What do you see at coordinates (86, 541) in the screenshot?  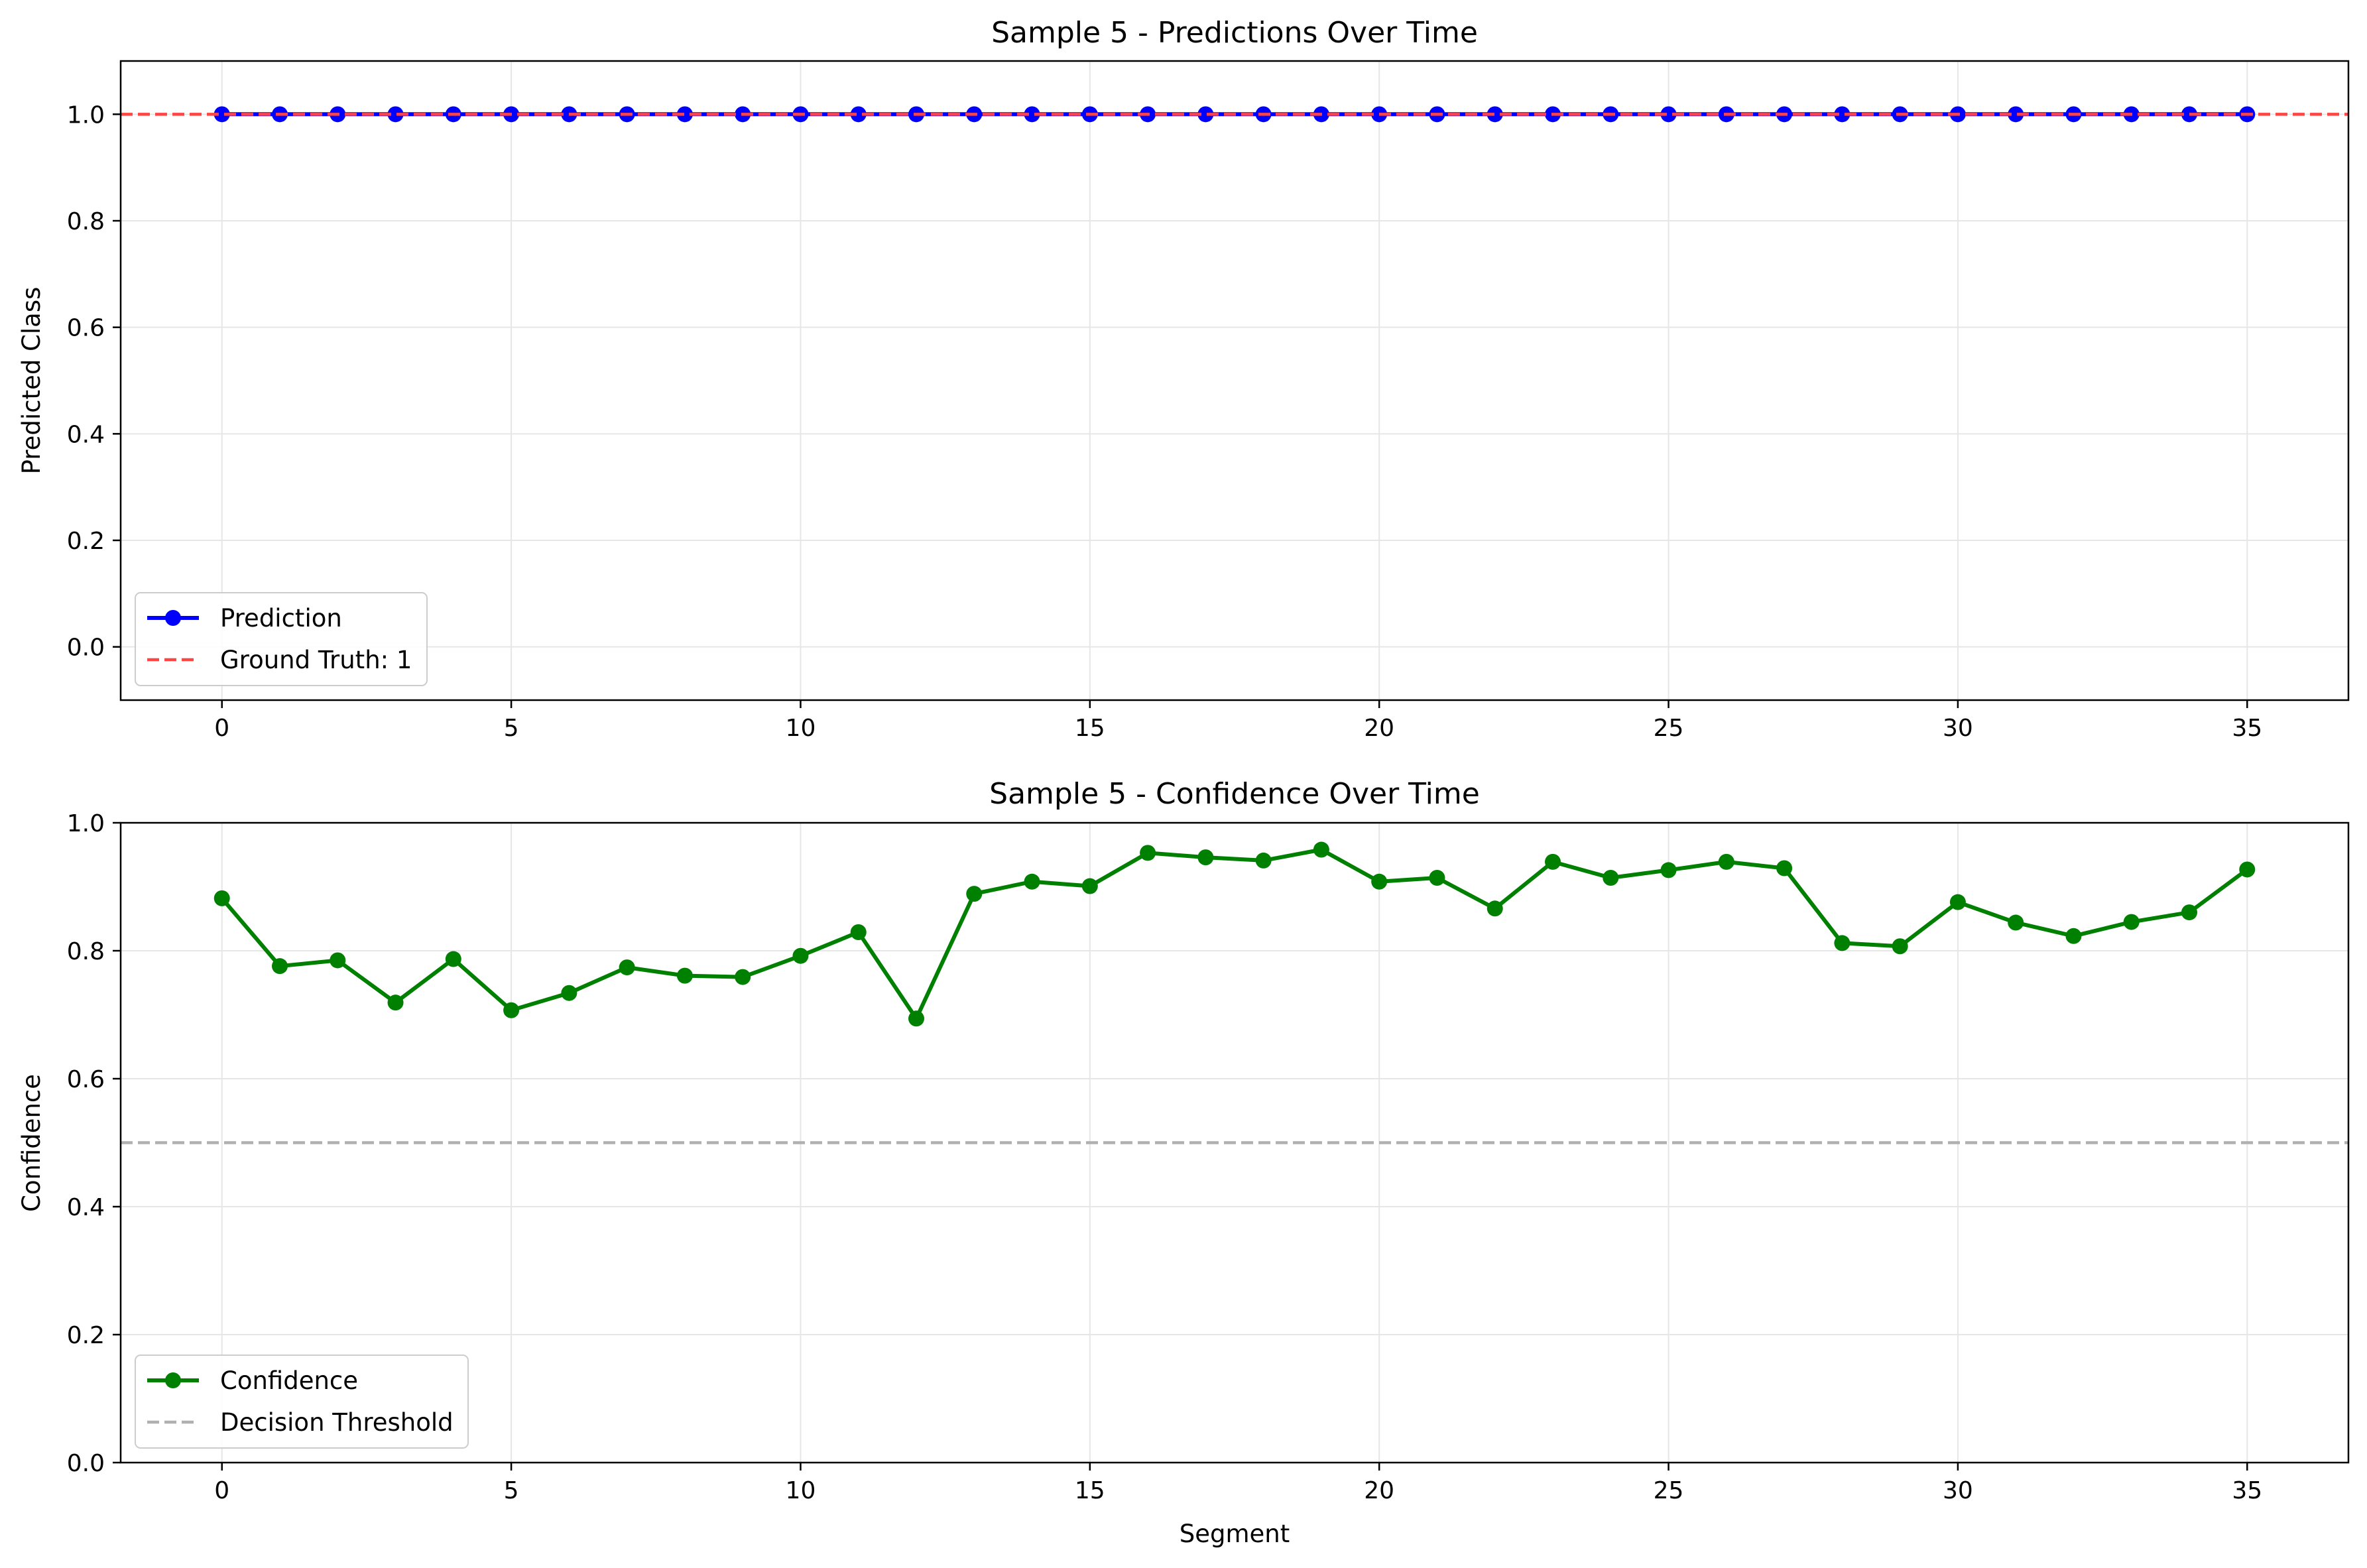 I see `predictions-y-tick-label: 0.2` at bounding box center [86, 541].